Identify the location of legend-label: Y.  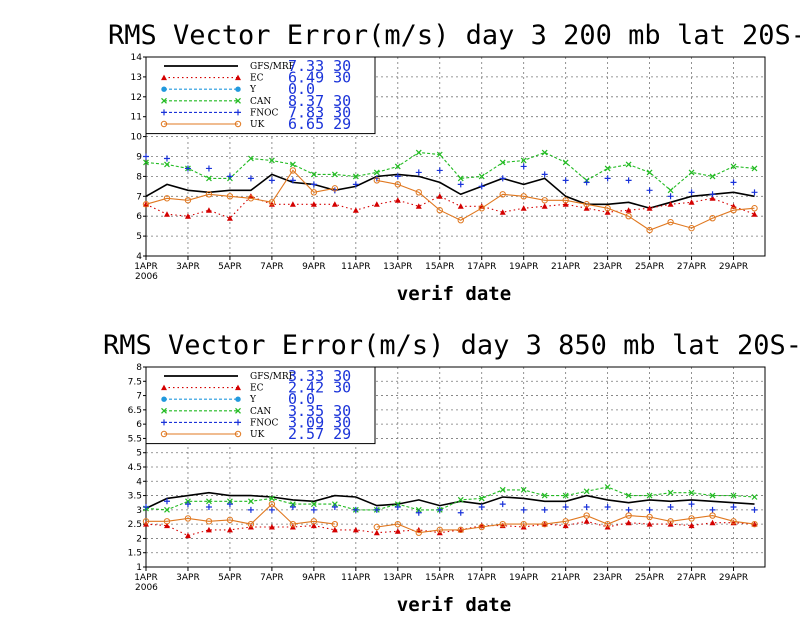
(253, 90).